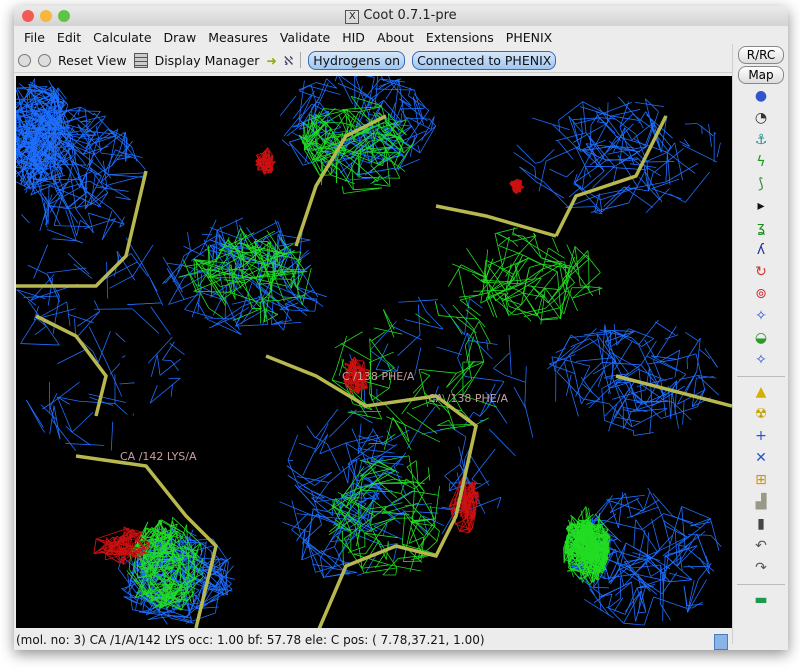 The width and height of the screenshot is (800, 670). I want to click on go-to-atom-icon: ➜, so click(271, 60).